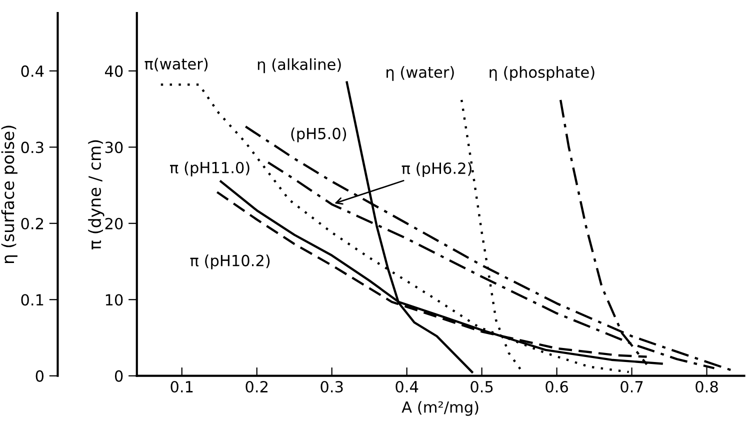  Describe the element at coordinates (32, 224) in the screenshot. I see `y2-tick-label: 0.2` at that location.